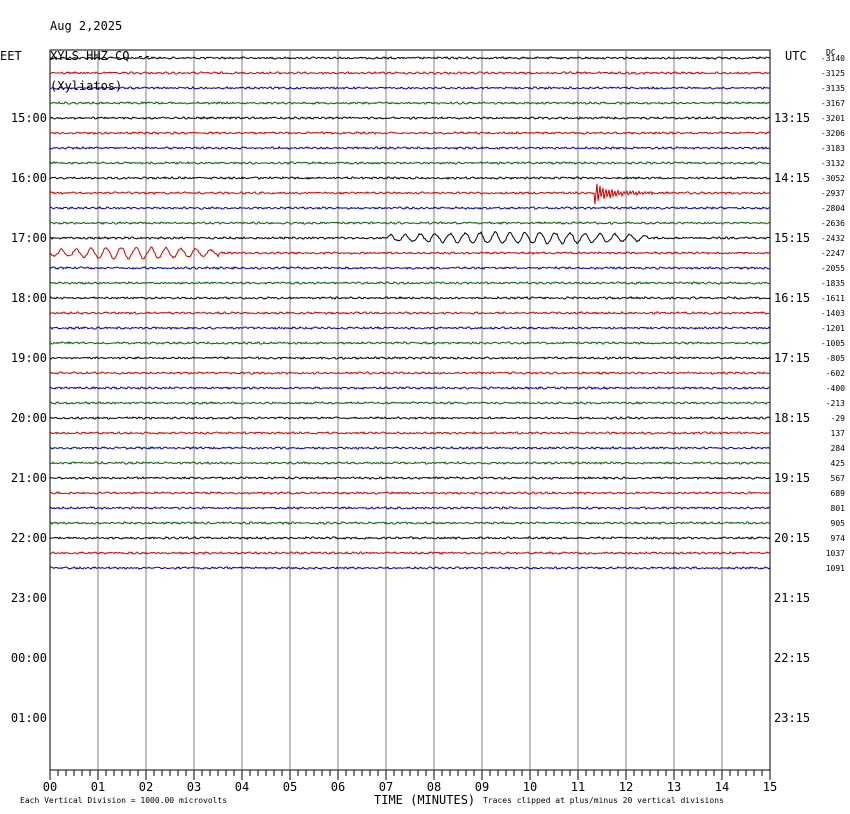 Image resolution: width=850 pixels, height=814 pixels. Describe the element at coordinates (29, 658) in the screenshot. I see `left-hour-label: 00:00` at that location.